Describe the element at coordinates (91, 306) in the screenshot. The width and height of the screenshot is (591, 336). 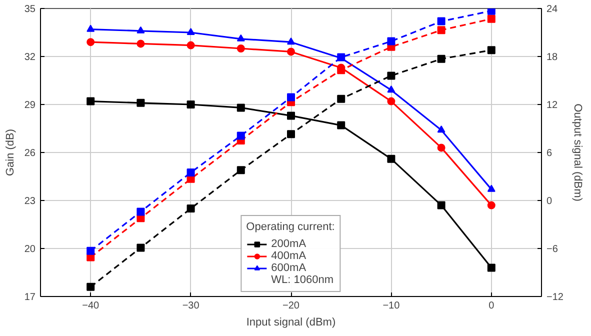
I see `x-tick-label: −40` at that location.